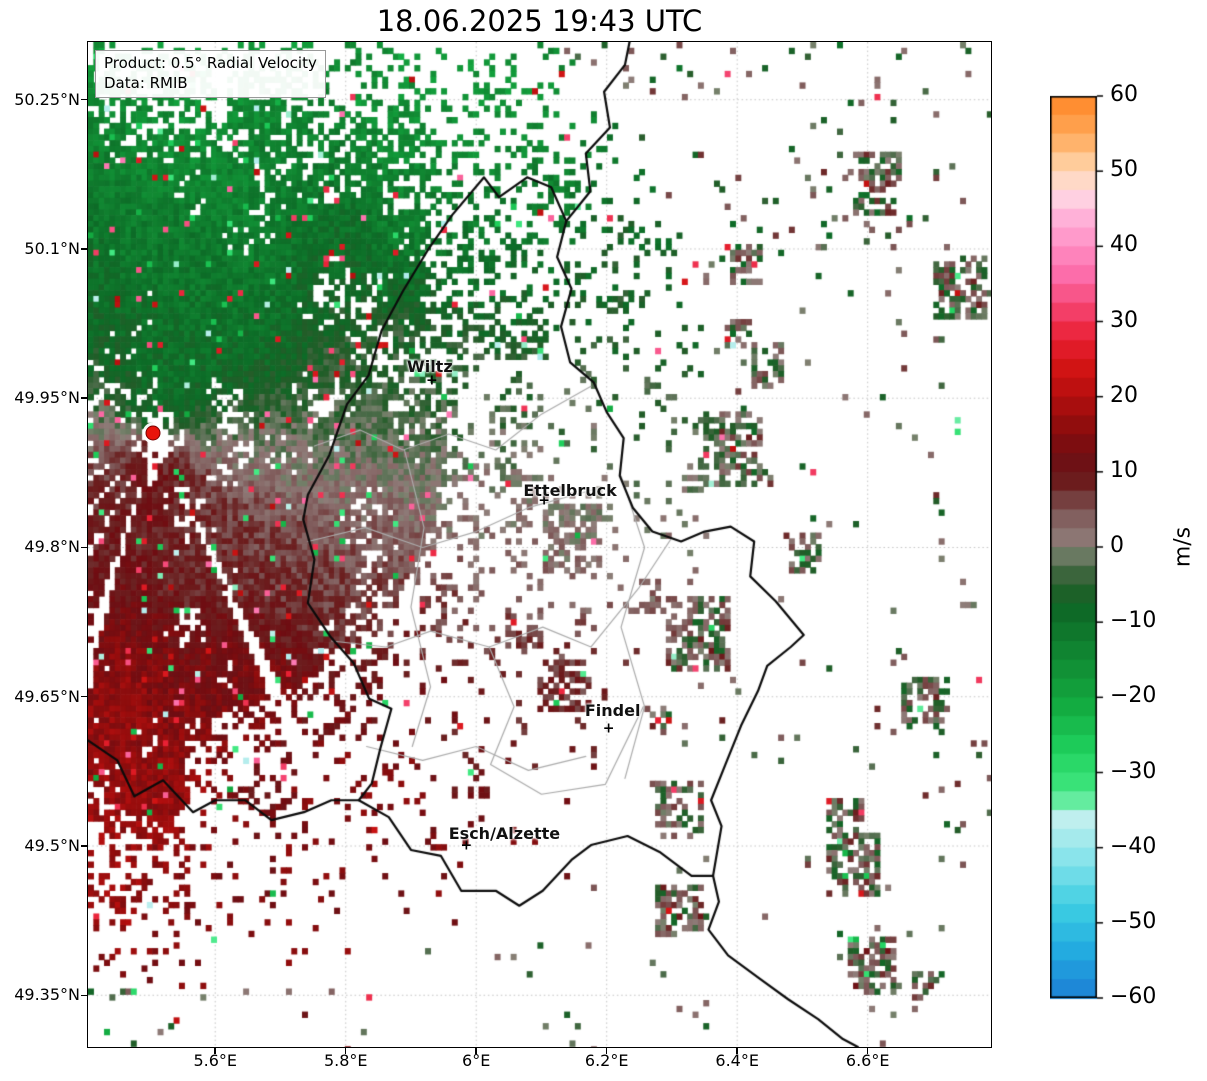  What do you see at coordinates (1183, 547) in the screenshot?
I see `colorbar-unit-label: m/s` at bounding box center [1183, 547].